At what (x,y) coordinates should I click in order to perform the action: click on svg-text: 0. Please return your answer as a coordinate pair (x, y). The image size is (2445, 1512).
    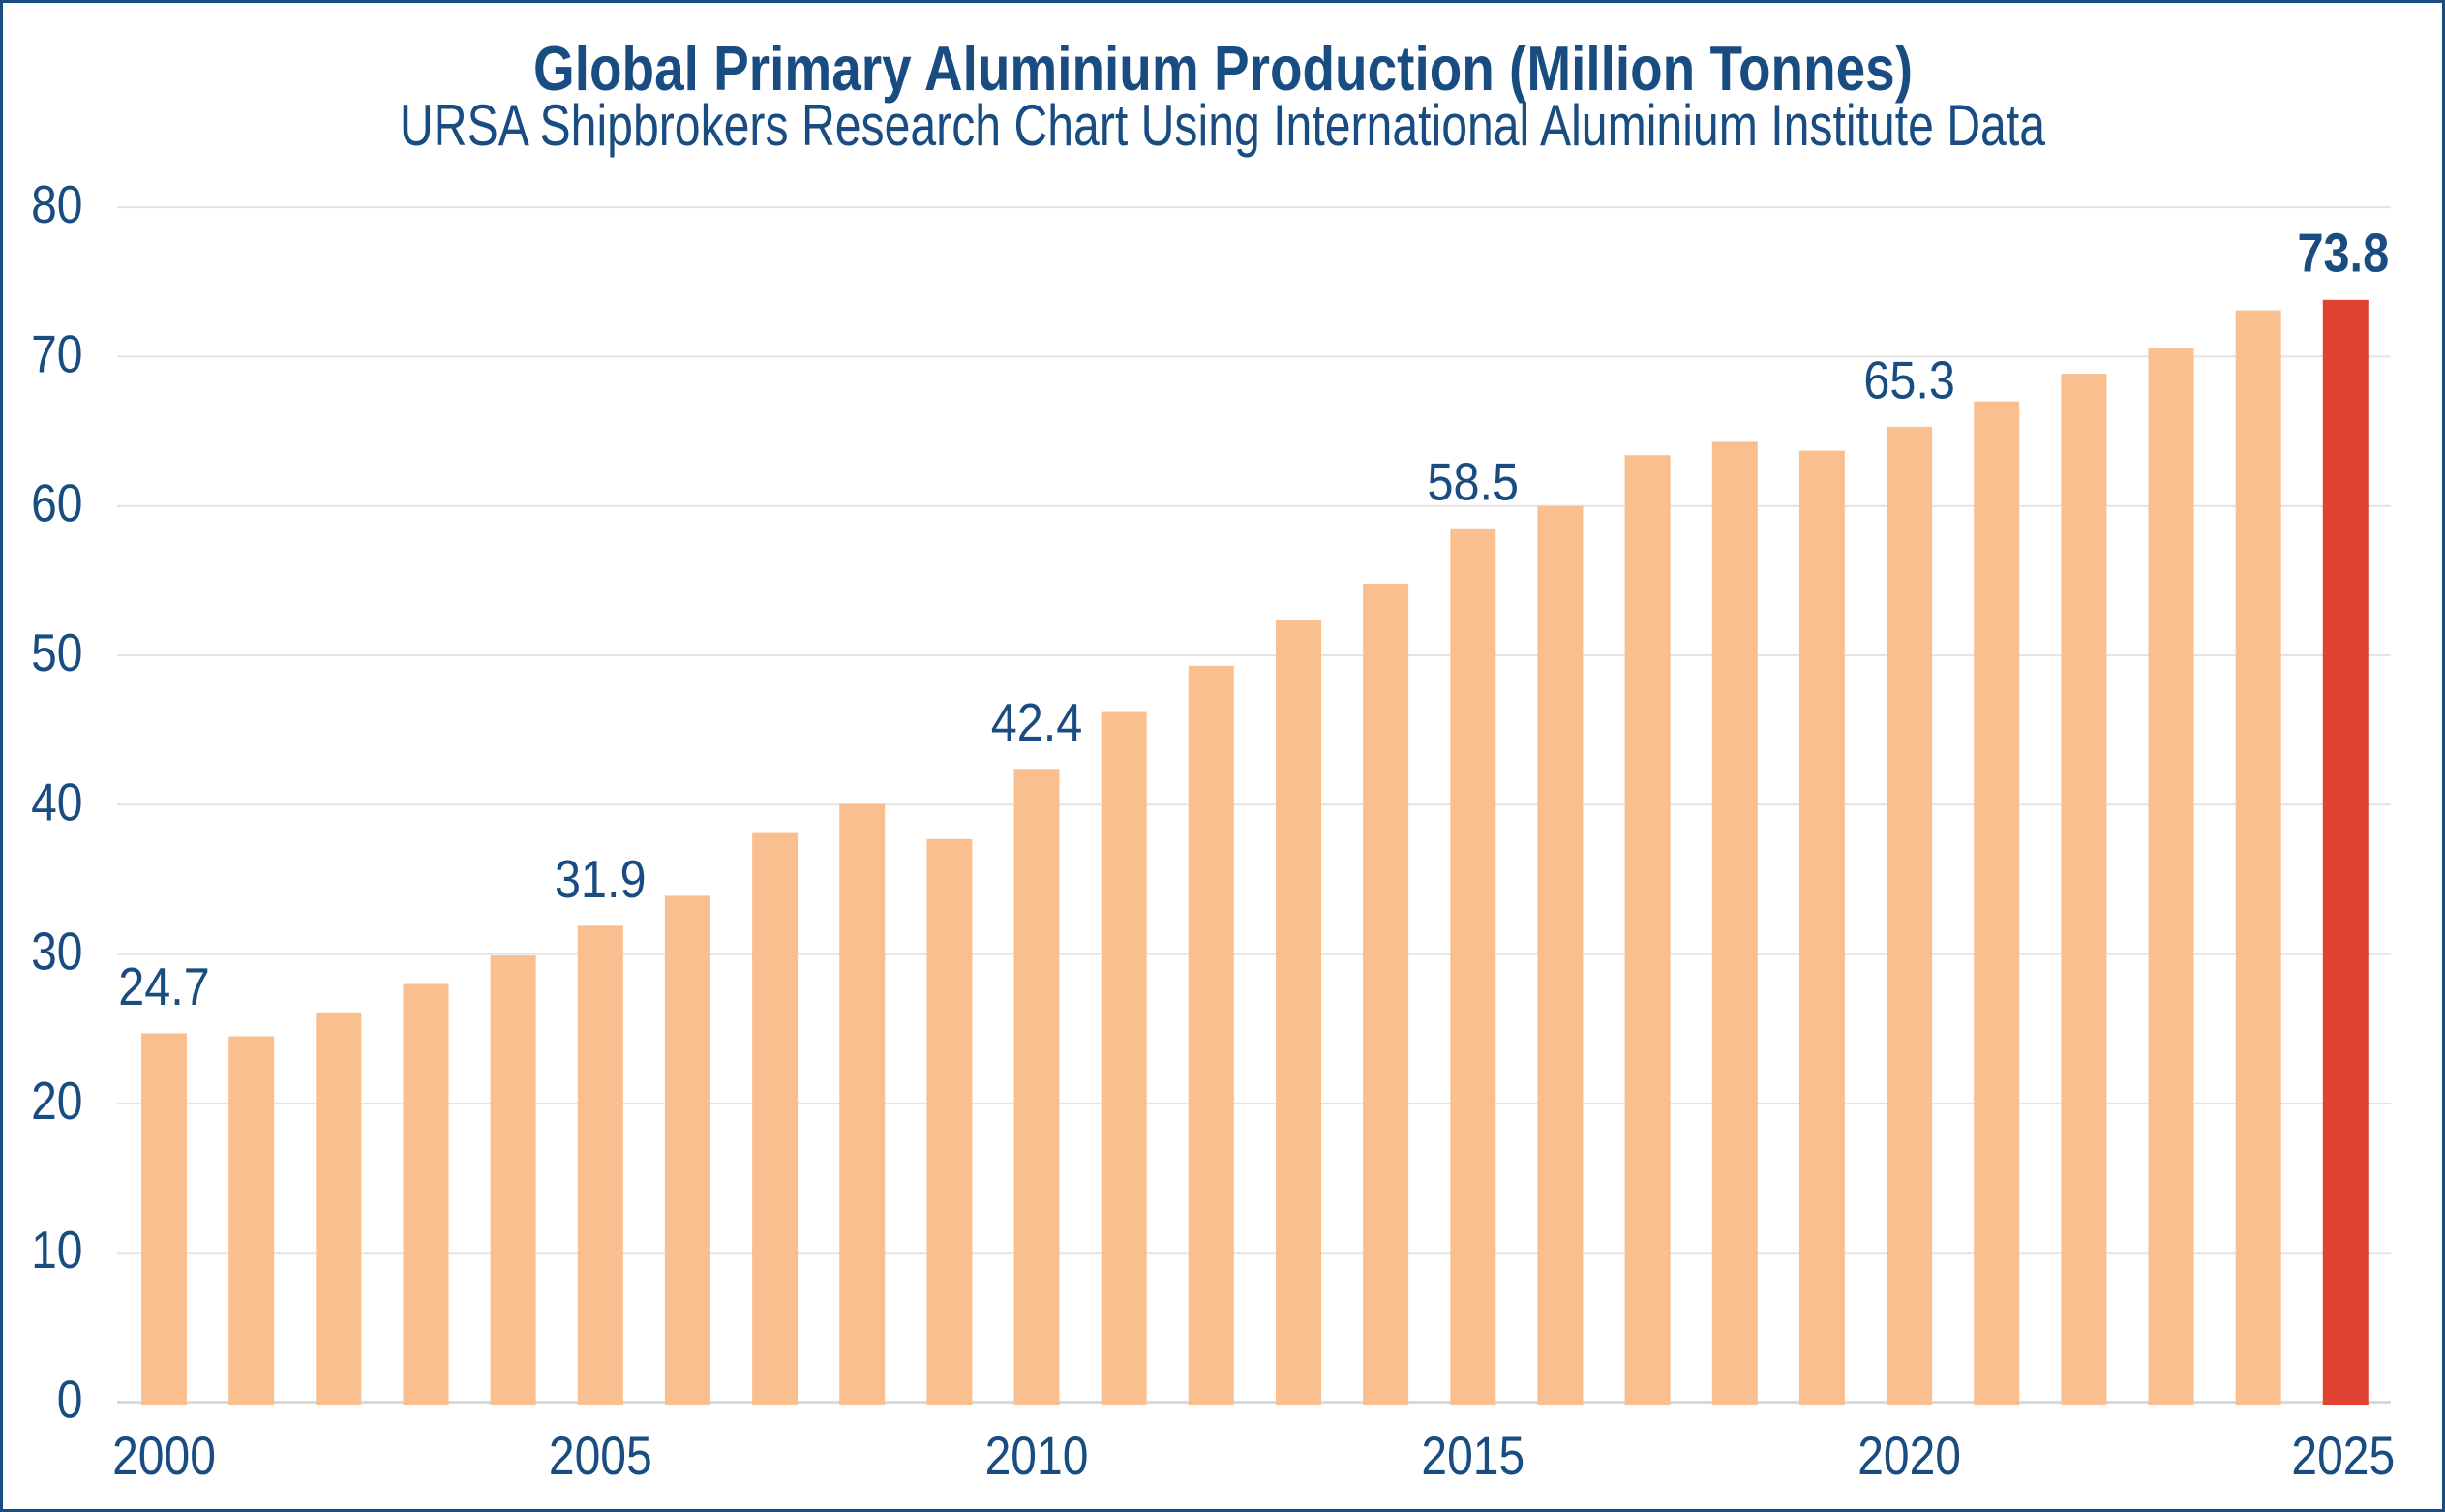
    Looking at the image, I should click on (70, 1400).